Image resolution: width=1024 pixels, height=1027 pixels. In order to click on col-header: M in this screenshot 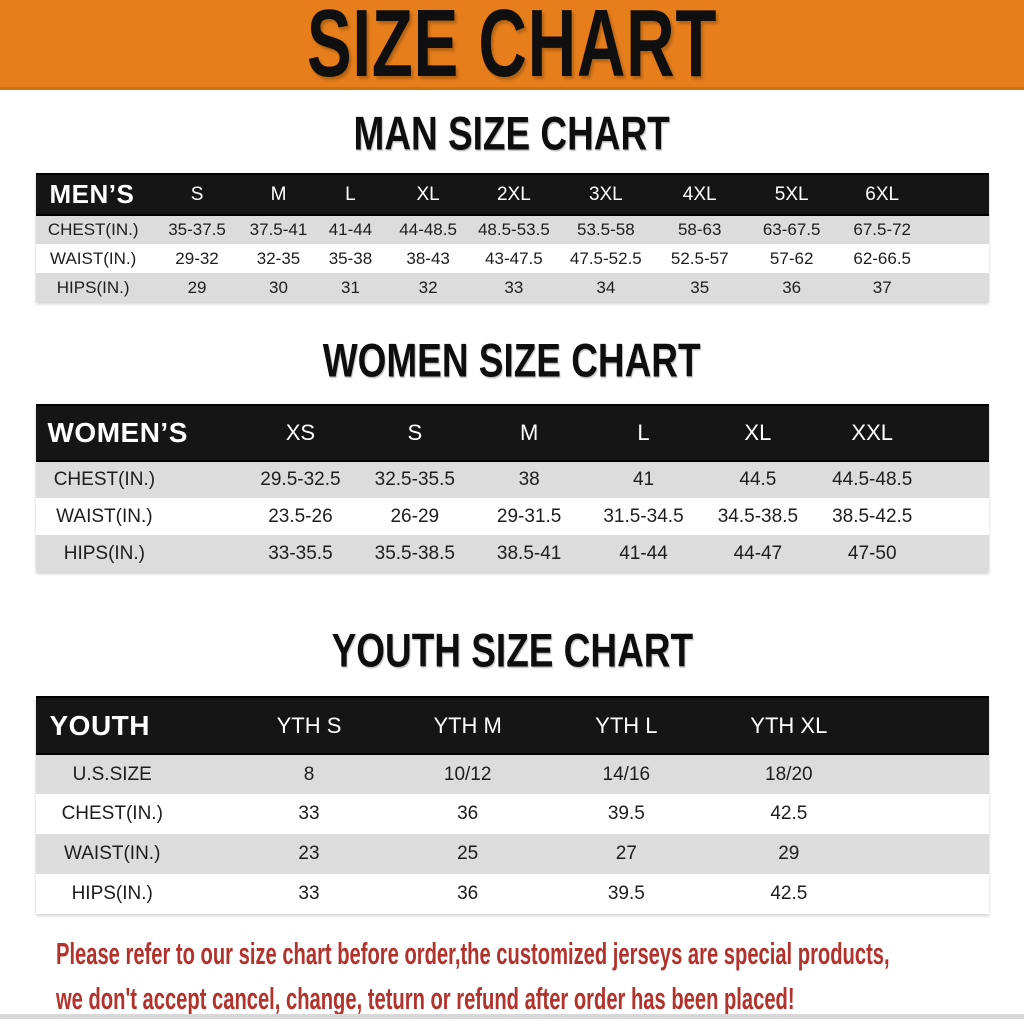, I will do `click(529, 433)`.